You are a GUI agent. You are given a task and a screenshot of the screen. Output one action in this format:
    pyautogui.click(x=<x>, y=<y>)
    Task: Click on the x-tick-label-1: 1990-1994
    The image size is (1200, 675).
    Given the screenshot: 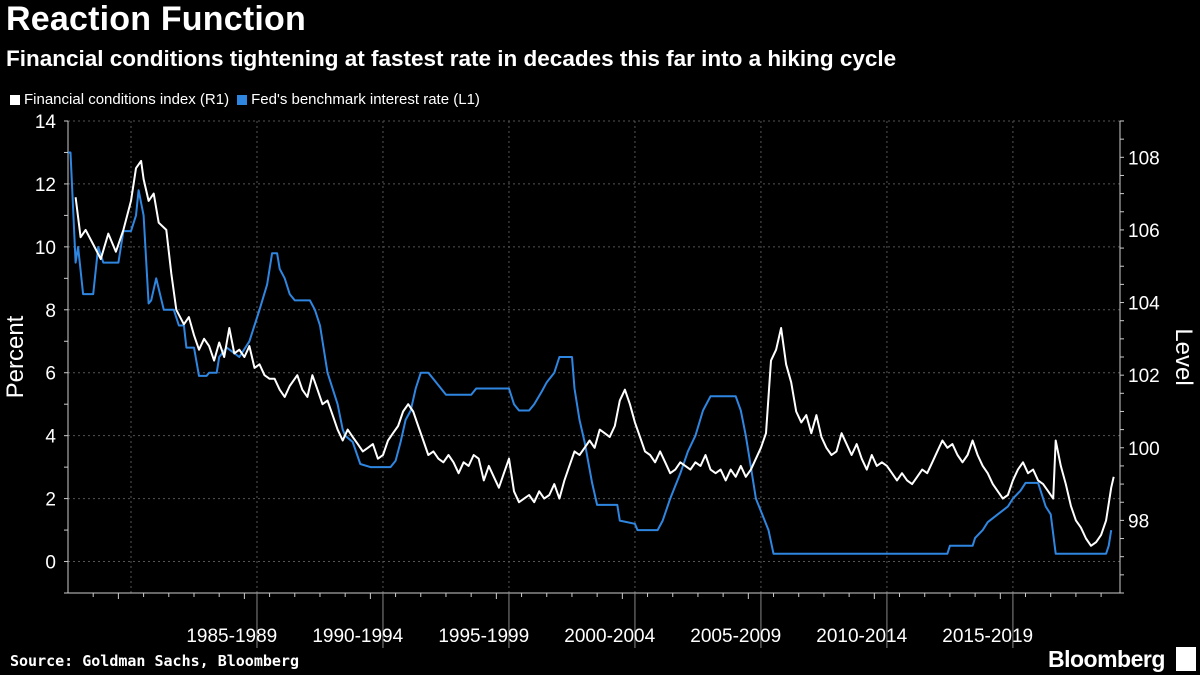 What is the action you would take?
    pyautogui.click(x=357, y=636)
    